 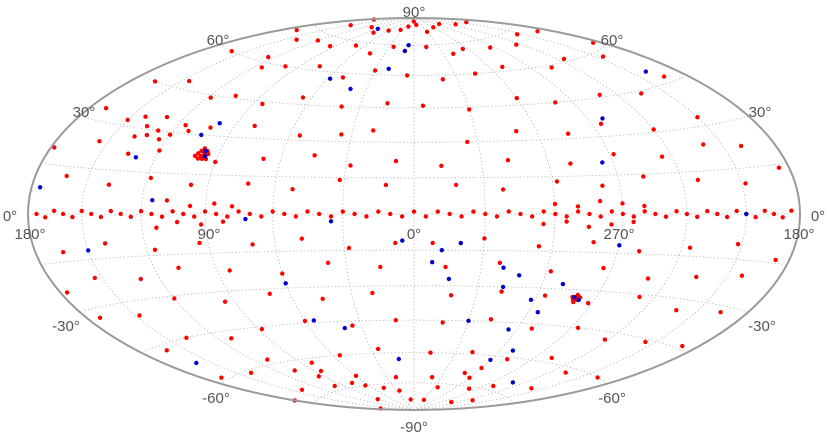 I want to click on lat-tick-label-30-left: 30°, so click(x=84, y=112).